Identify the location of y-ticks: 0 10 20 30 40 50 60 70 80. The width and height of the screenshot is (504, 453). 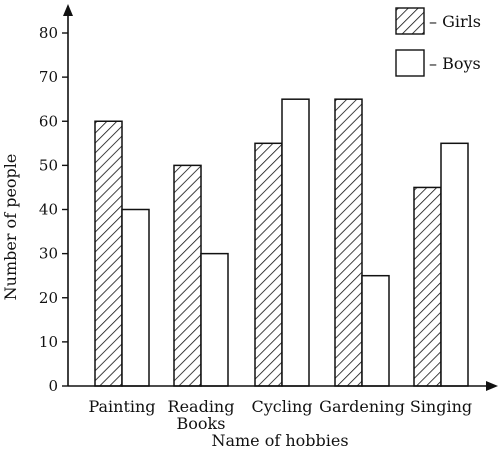
(53, 209).